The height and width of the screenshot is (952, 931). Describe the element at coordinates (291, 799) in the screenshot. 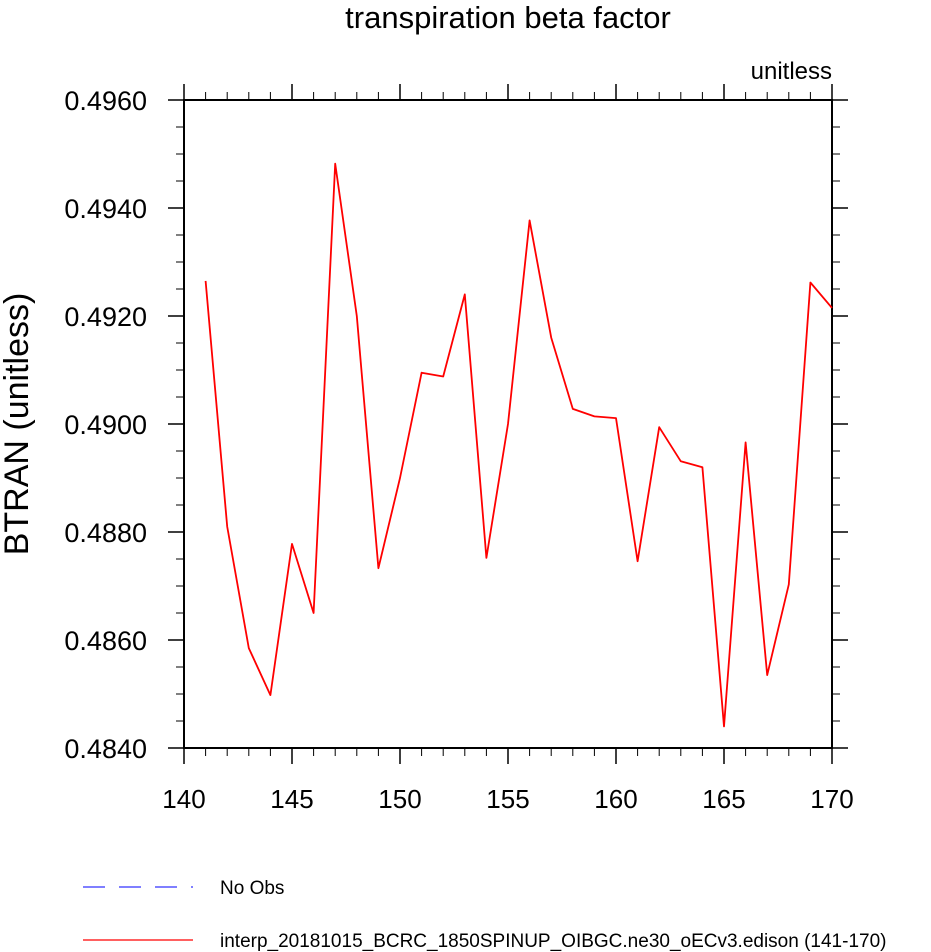

I see `x-tick-label: 145` at that location.